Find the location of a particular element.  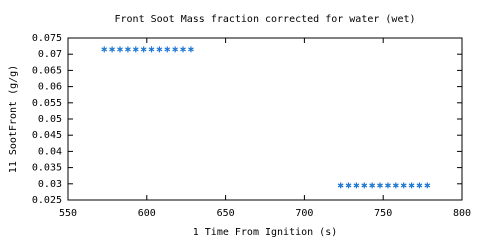

y-tick-label: 0.07 is located at coordinates (50, 54).